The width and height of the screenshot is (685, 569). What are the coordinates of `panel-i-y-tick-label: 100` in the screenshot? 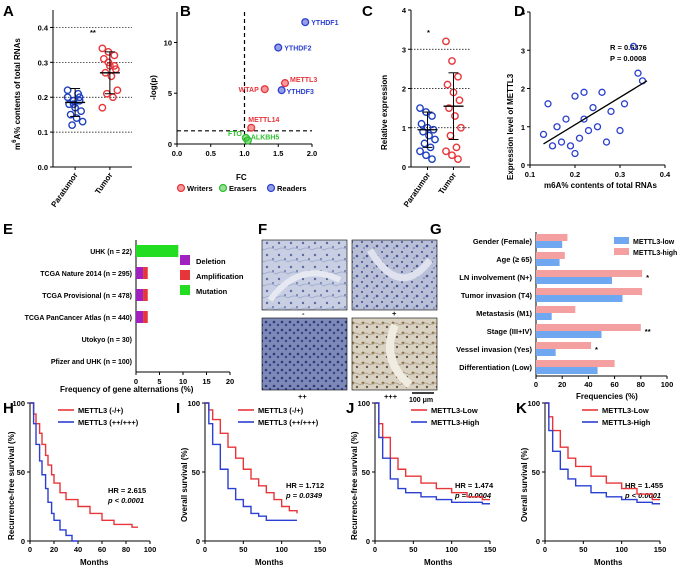 It's located at (193, 403).